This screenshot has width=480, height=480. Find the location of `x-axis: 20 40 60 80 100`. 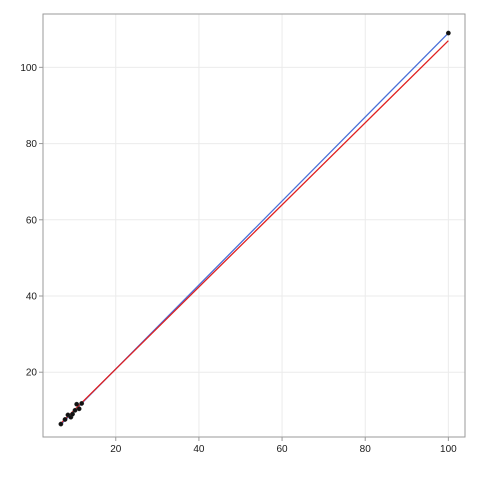

x-axis: 20 40 60 80 100 is located at coordinates (283, 446).